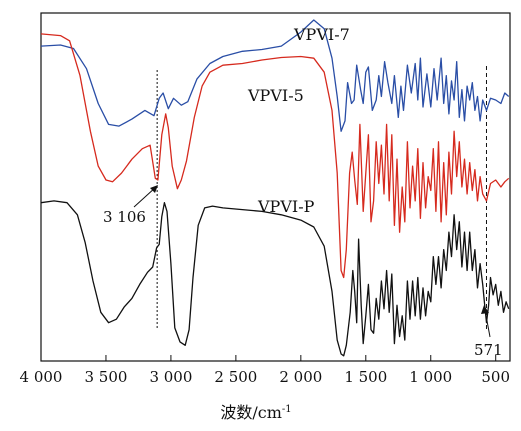  What do you see at coordinates (287, 409) in the screenshot?
I see `x-axis-title-sup: -1` at bounding box center [287, 409].